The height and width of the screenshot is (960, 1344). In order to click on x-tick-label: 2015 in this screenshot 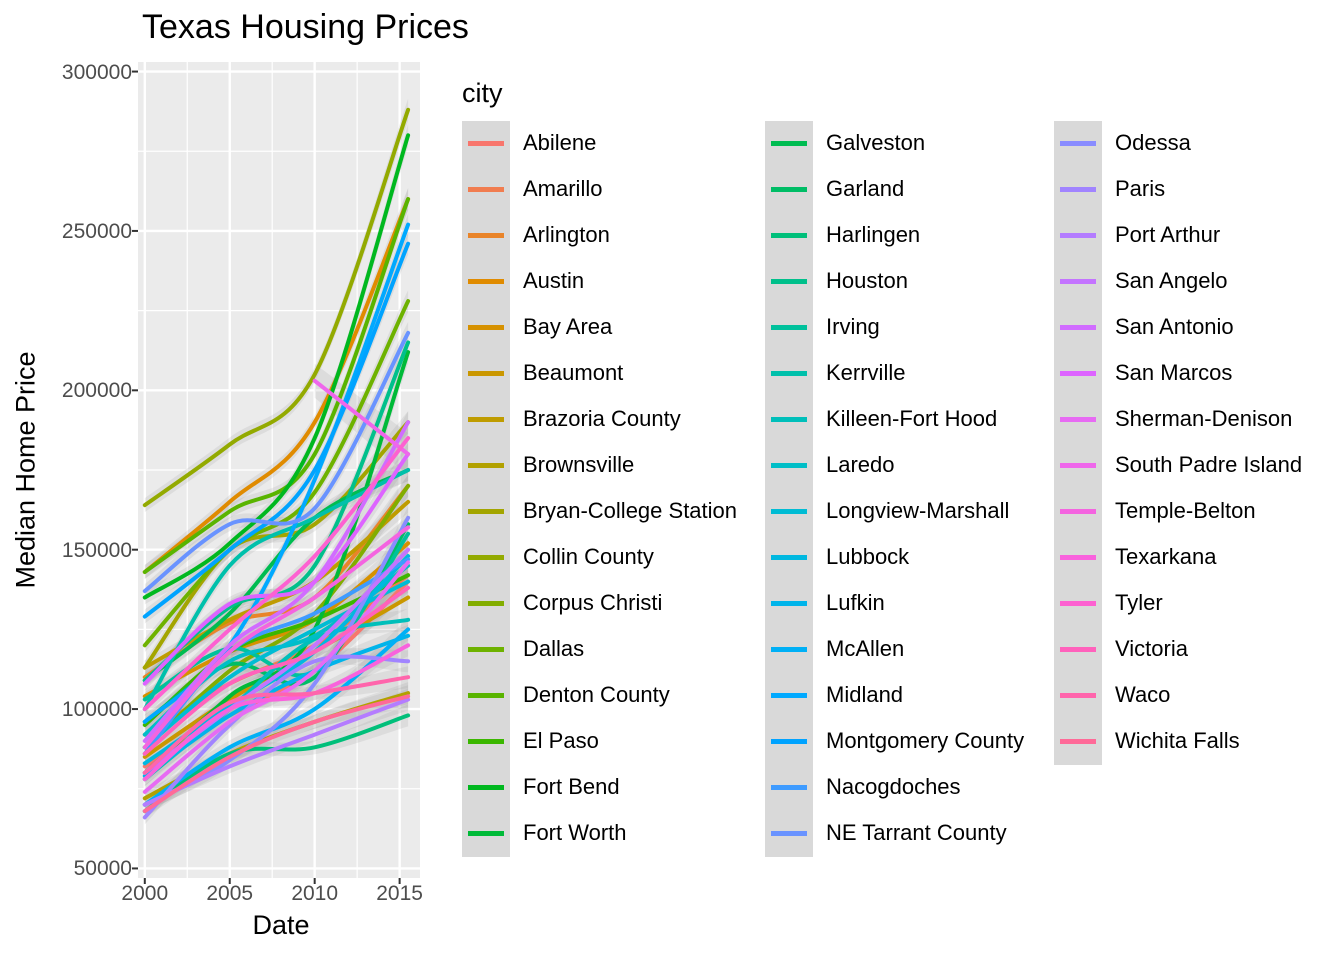, I will do `click(399, 893)`.